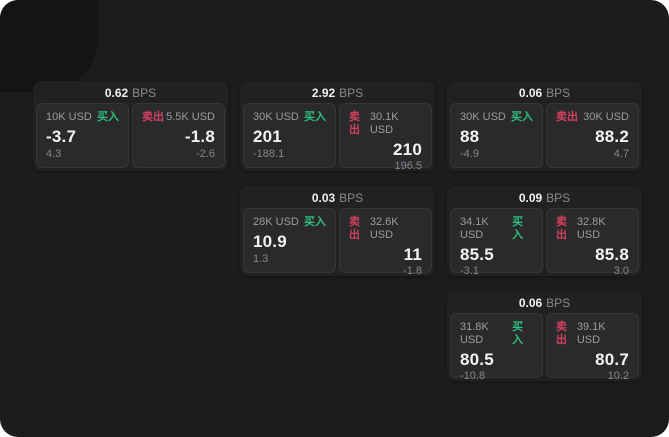  Describe the element at coordinates (337, 242) in the screenshot. I see `quote-panels: 28K USD 买入 10.9 1.3 卖出 32.6K USD 11 -1.8` at that location.